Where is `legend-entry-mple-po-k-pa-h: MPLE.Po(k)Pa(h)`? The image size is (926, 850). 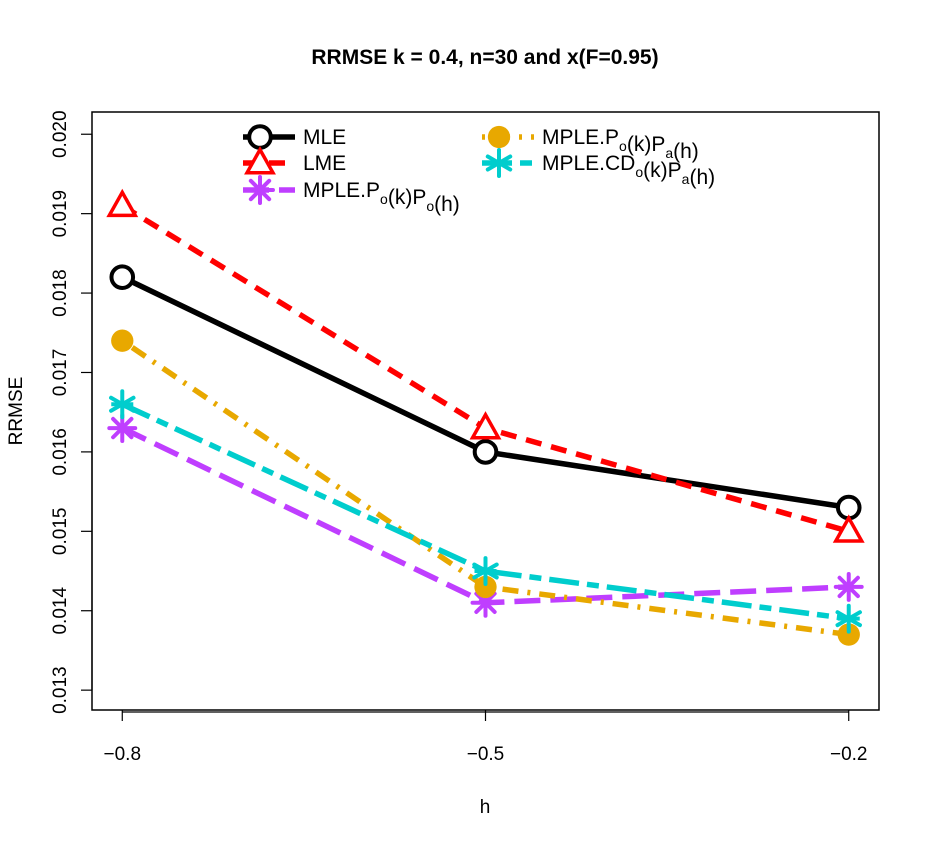 legend-entry-mple-po-k-pa-h: MPLE.Po(k)Pa(h) is located at coordinates (590, 144).